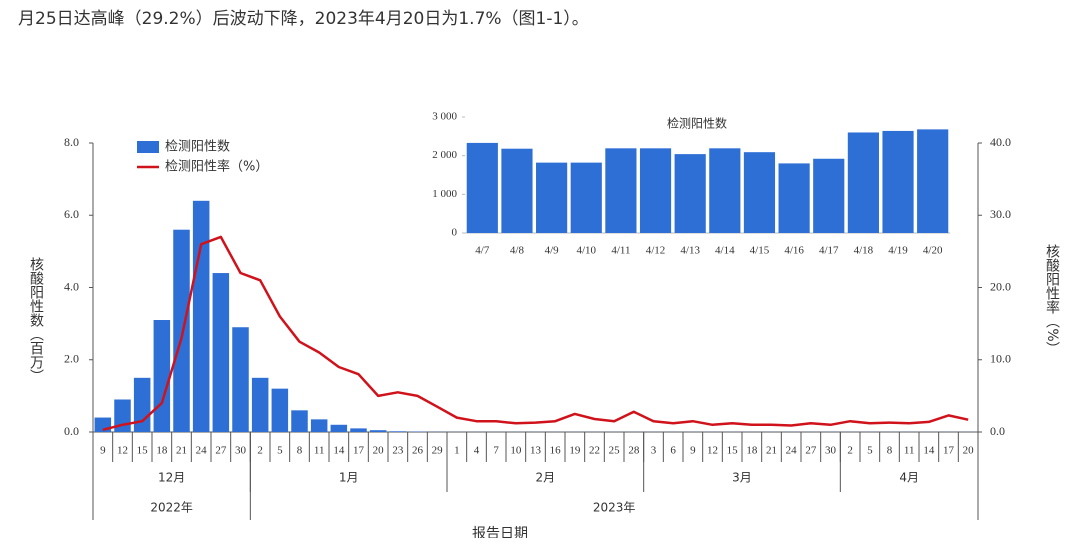 The width and height of the screenshot is (1080, 542). Describe the element at coordinates (197, 147) in the screenshot. I see `legend-label: 检测阳性数` at that location.